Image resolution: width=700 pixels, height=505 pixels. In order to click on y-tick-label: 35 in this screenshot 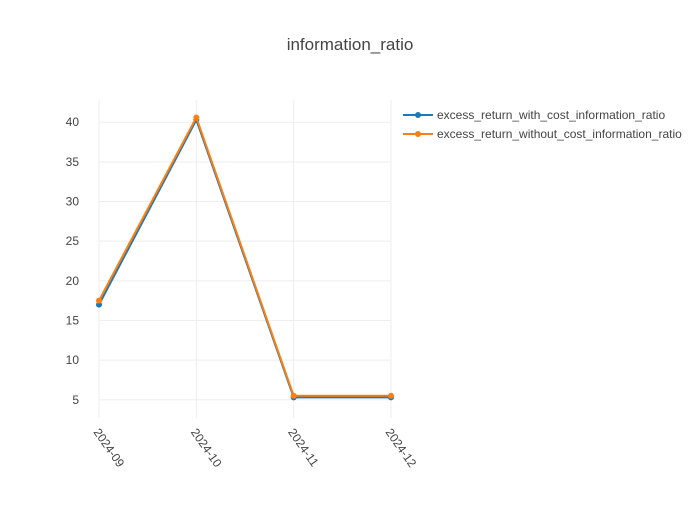, I will do `click(73, 162)`.